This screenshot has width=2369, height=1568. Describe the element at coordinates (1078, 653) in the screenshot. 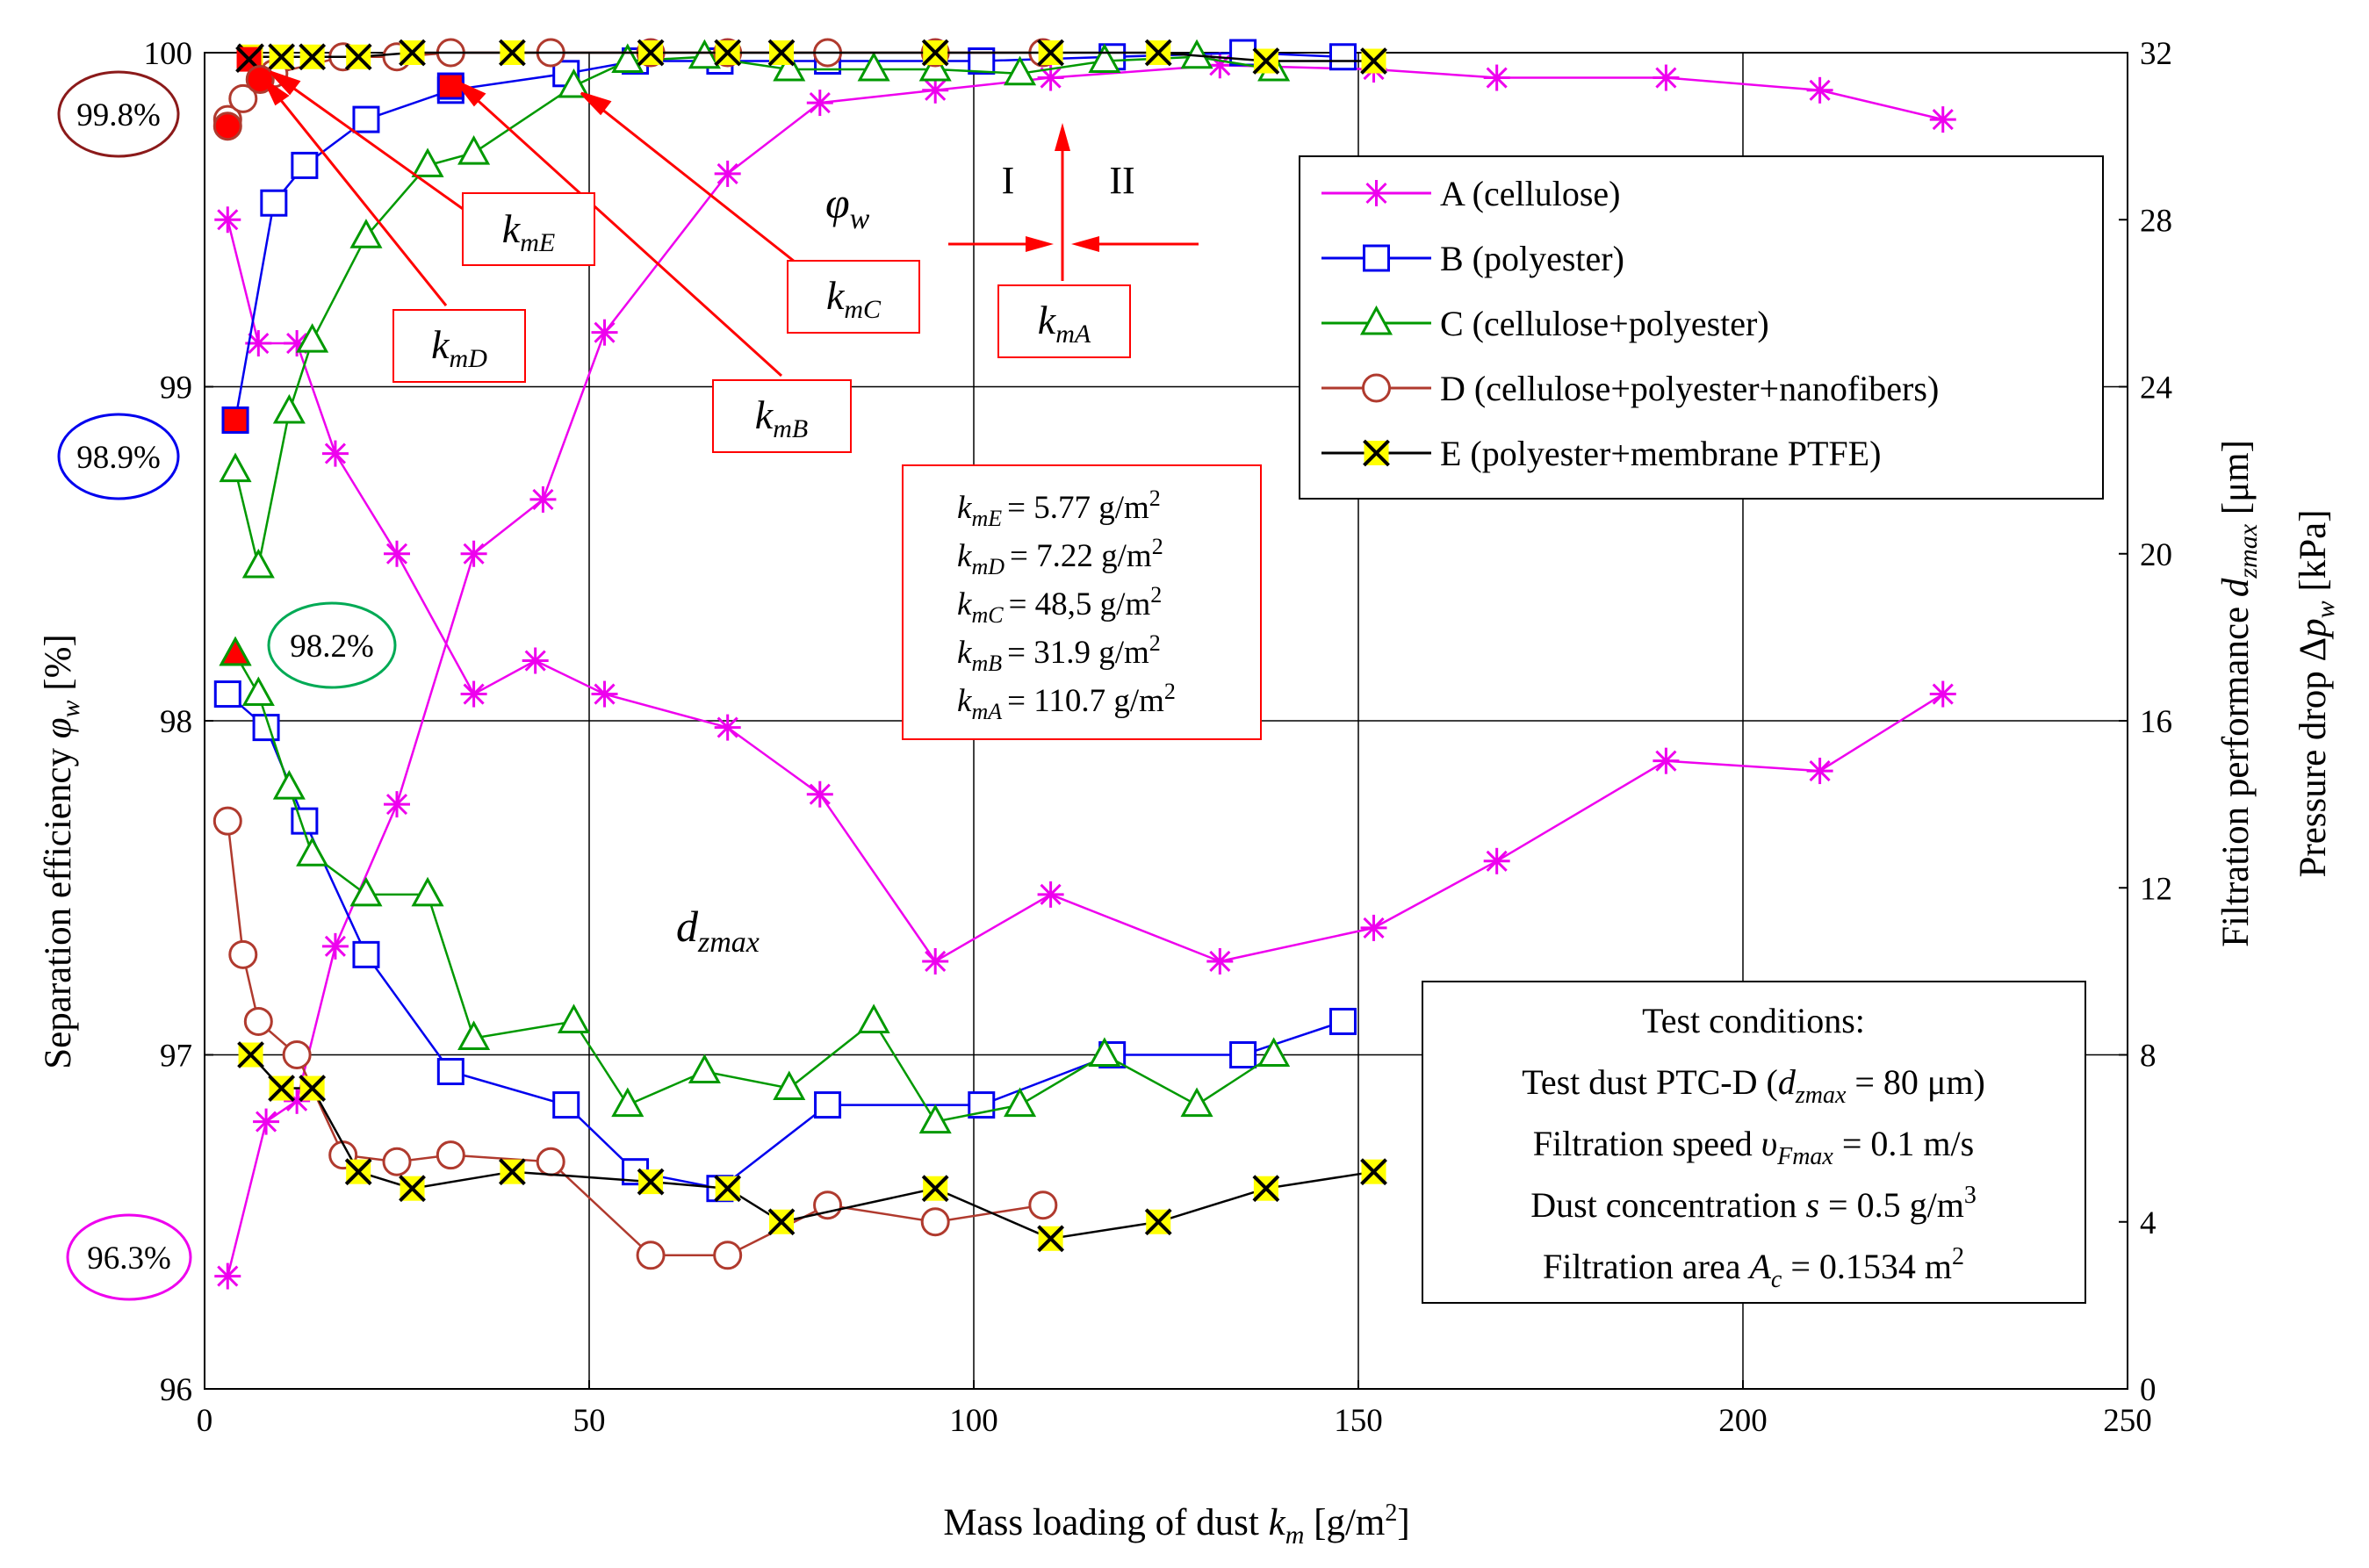

I see `km-value-B-val: = 31.9 g/m` at that location.